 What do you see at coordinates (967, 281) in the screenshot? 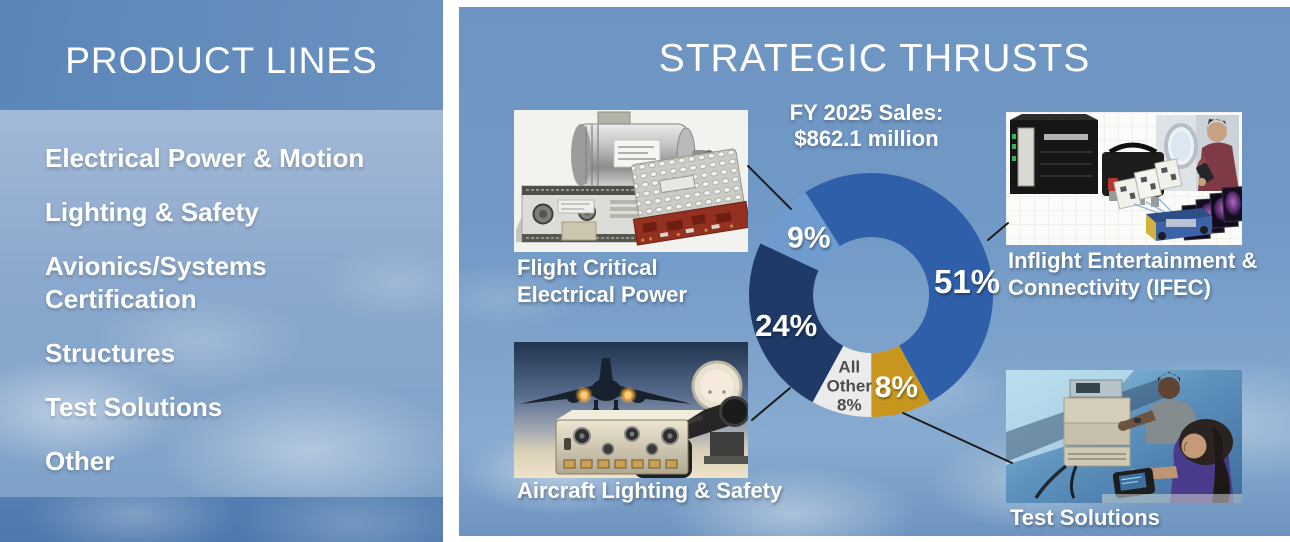
I see `donut-label-ifec: 51%` at bounding box center [967, 281].